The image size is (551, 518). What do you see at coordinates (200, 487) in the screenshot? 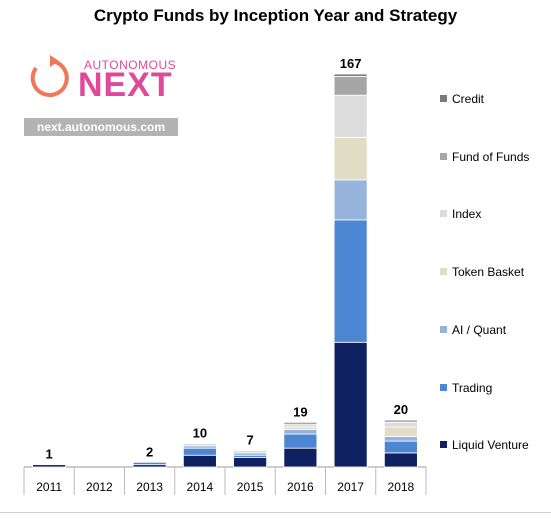
I see `x-tick-label: 2014` at bounding box center [200, 487].